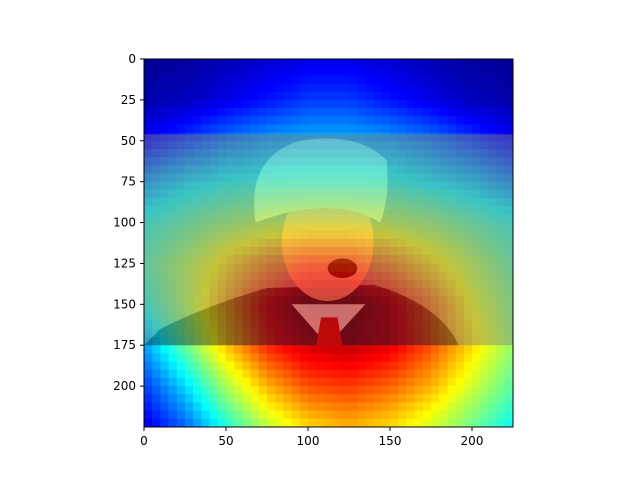  Describe the element at coordinates (472, 441) in the screenshot. I see `x-tick-label: 200` at that location.